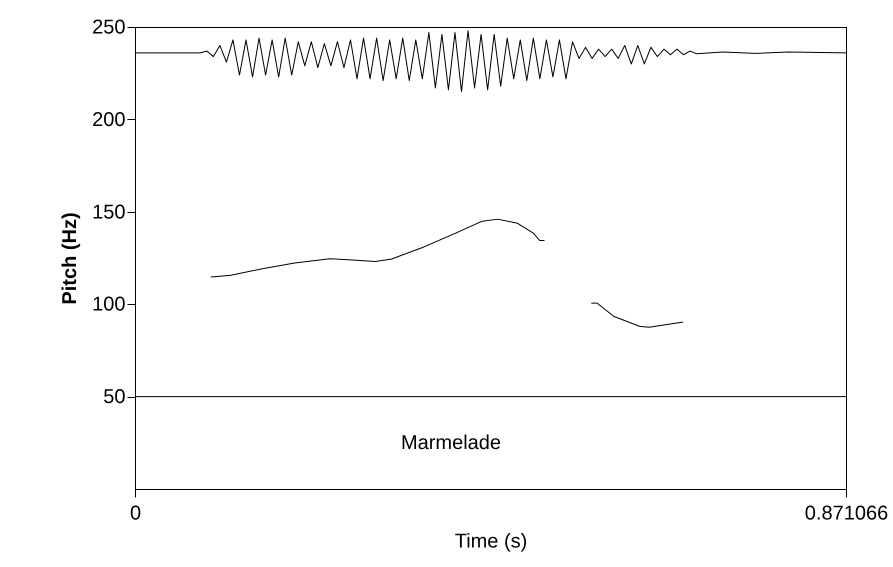  I want to click on y-tick-label: 200, so click(109, 119).